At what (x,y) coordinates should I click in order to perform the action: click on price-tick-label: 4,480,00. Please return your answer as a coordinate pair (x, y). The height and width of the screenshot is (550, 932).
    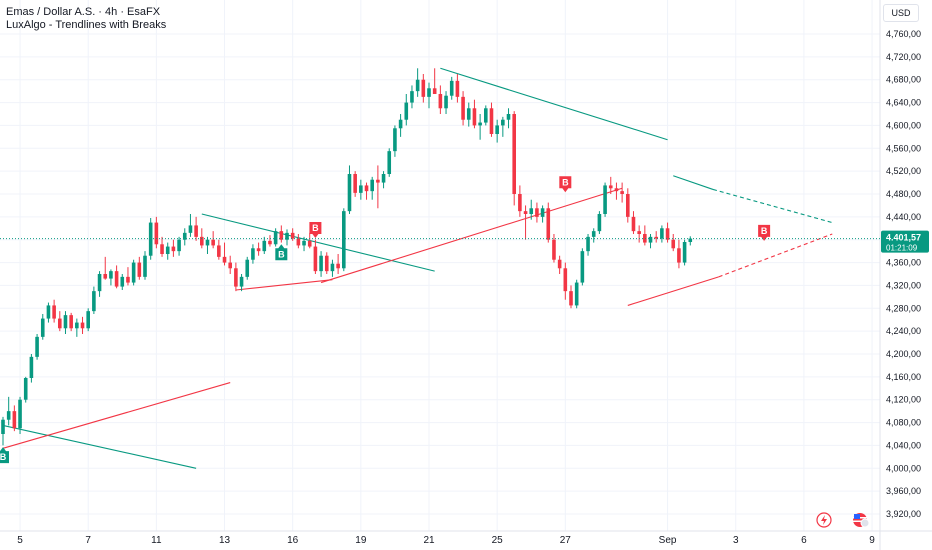
    Looking at the image, I should click on (903, 194).